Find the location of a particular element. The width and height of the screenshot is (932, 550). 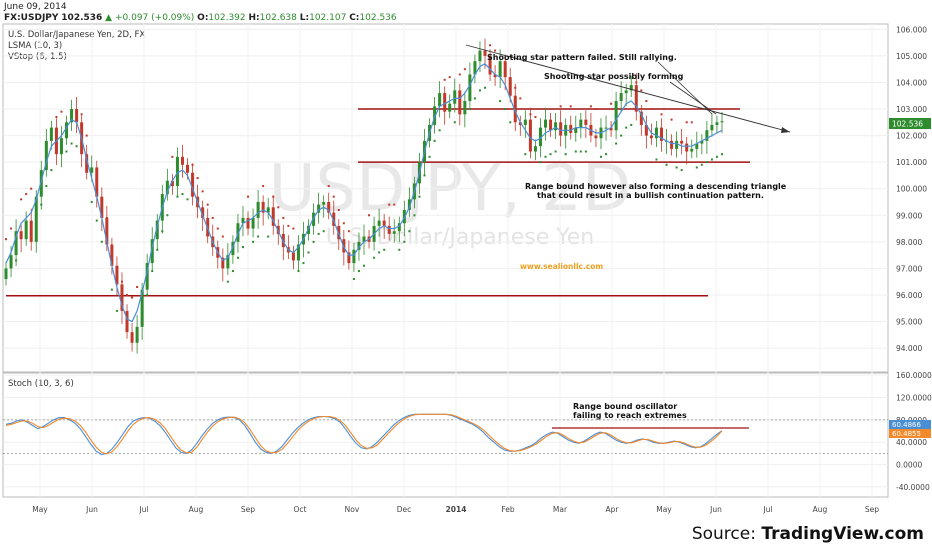

stoch-d-tag-text: 60.4855 is located at coordinates (906, 434).